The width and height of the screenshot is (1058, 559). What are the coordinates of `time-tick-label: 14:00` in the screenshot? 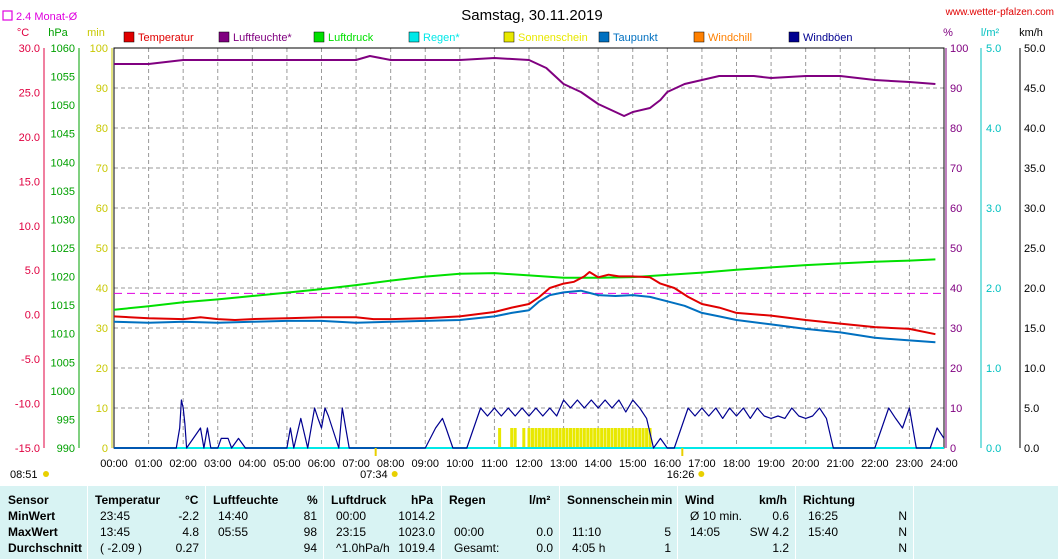 It's located at (598, 464).